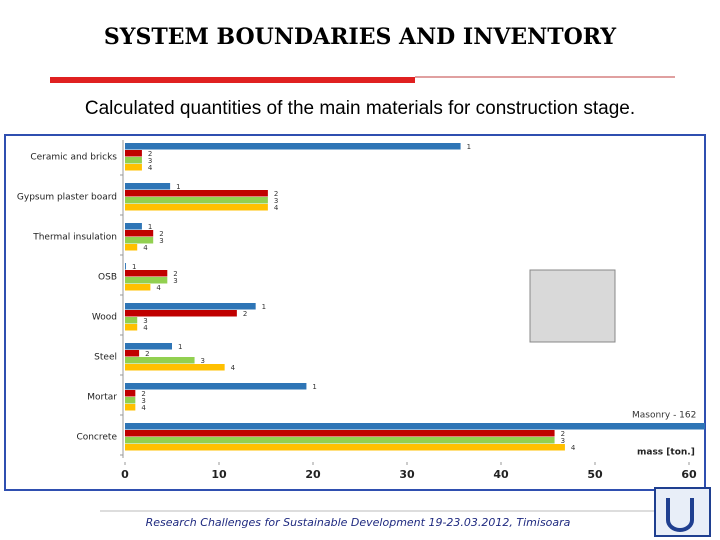 Image resolution: width=720 pixels, height=540 pixels. I want to click on category-label: Wood, so click(104, 318).